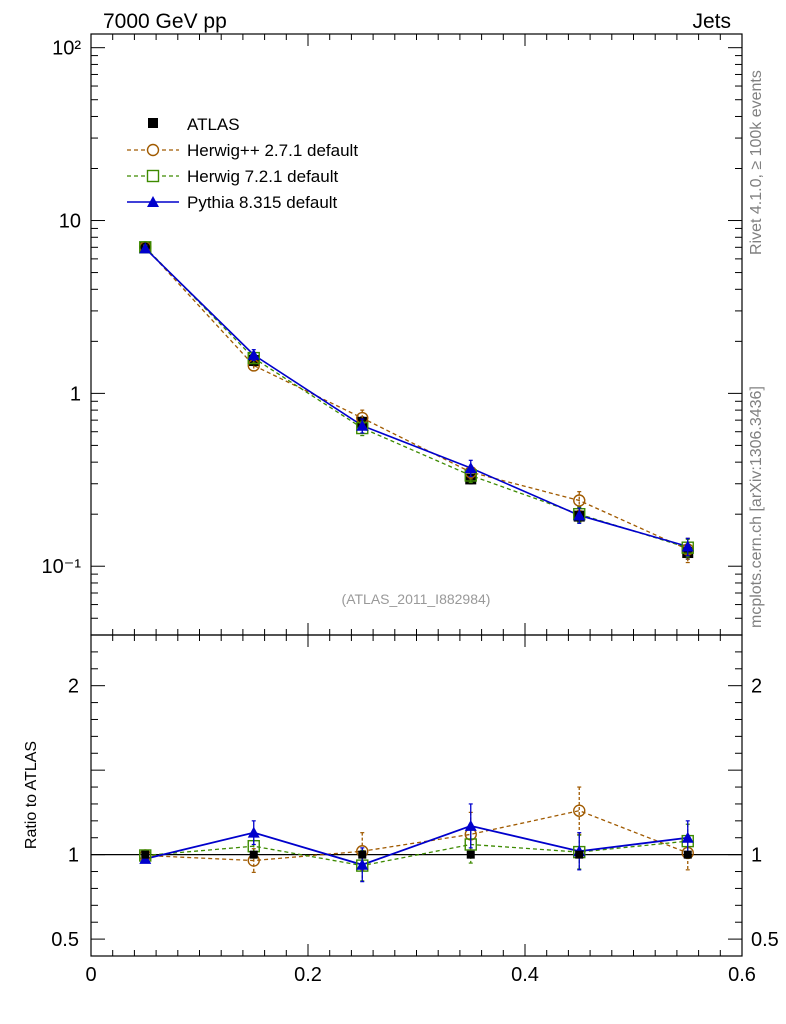  Describe the element at coordinates (579, 810) in the screenshot. I see `ratio-point-herwigpp` at that location.